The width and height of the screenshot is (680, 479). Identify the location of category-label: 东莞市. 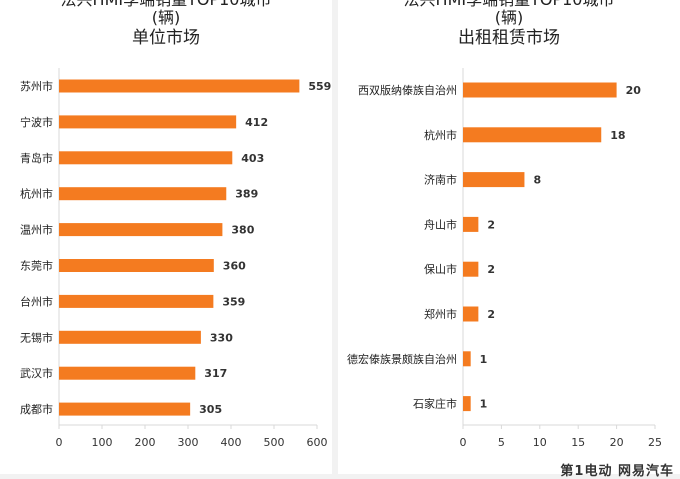
(36, 266).